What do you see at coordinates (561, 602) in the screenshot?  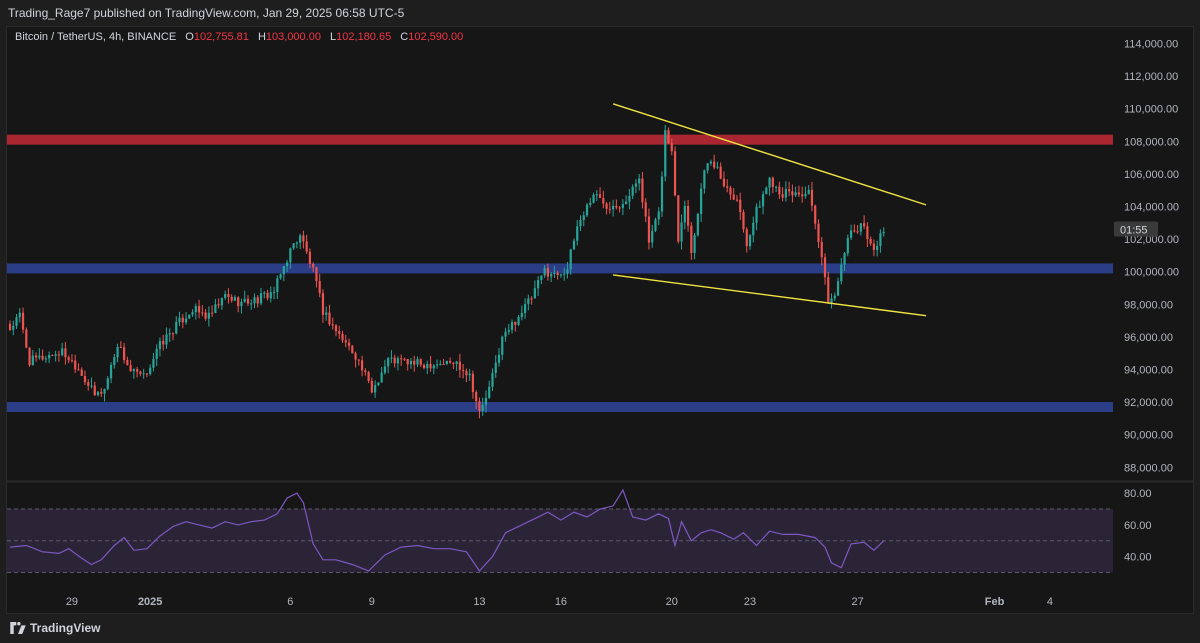 I see `time-tick-label: 16` at bounding box center [561, 602].